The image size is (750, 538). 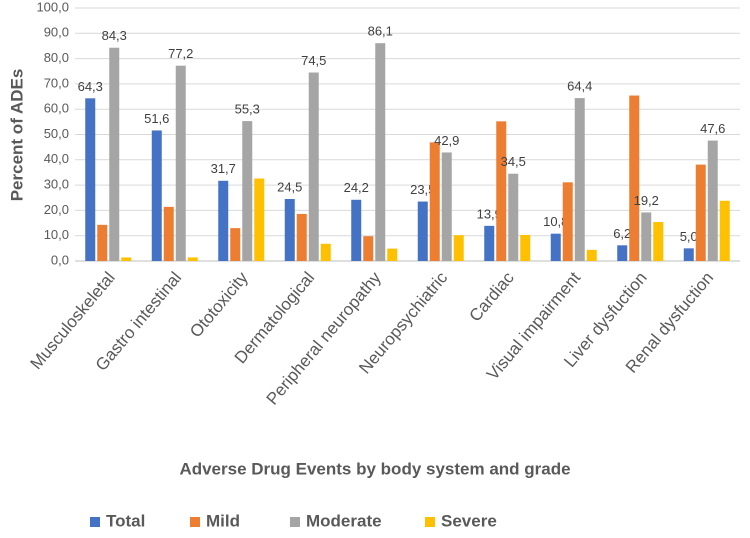 What do you see at coordinates (56, 57) in the screenshot?
I see `y-tick-label: 80,0` at bounding box center [56, 57].